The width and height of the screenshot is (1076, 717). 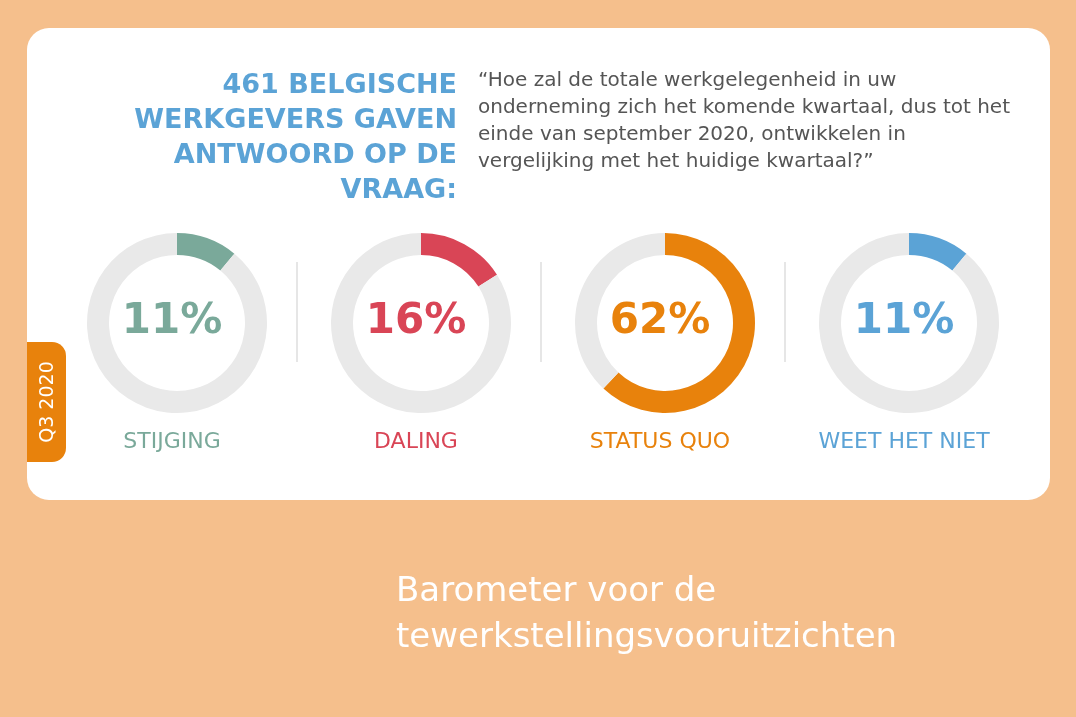 What do you see at coordinates (744, 120) in the screenshot?
I see `text: “Hoe zal de totale werkgelegenheid in uw onderneming zich het komende kwartaal, dus tot het einde van september 2020, ontwikkelen in vergelijking met het huidige kwartaal?”` at bounding box center [744, 120].